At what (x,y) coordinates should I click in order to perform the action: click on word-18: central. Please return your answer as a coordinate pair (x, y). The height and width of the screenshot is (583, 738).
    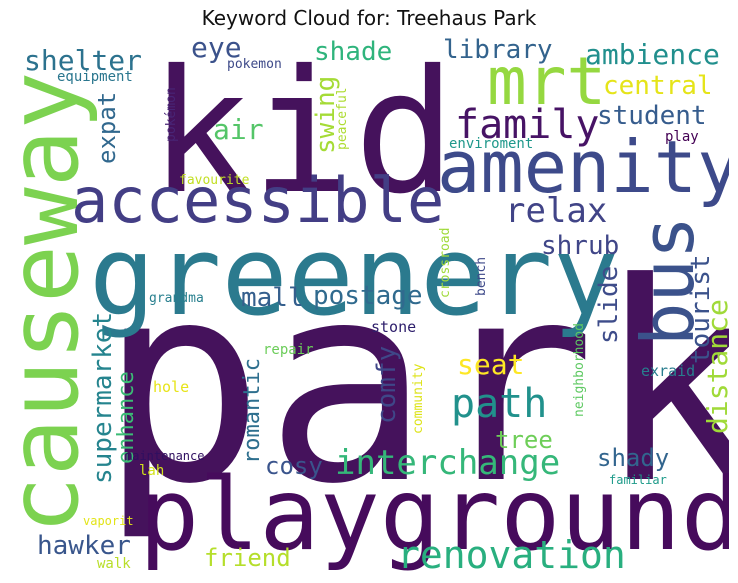
    Looking at the image, I should click on (658, 86).